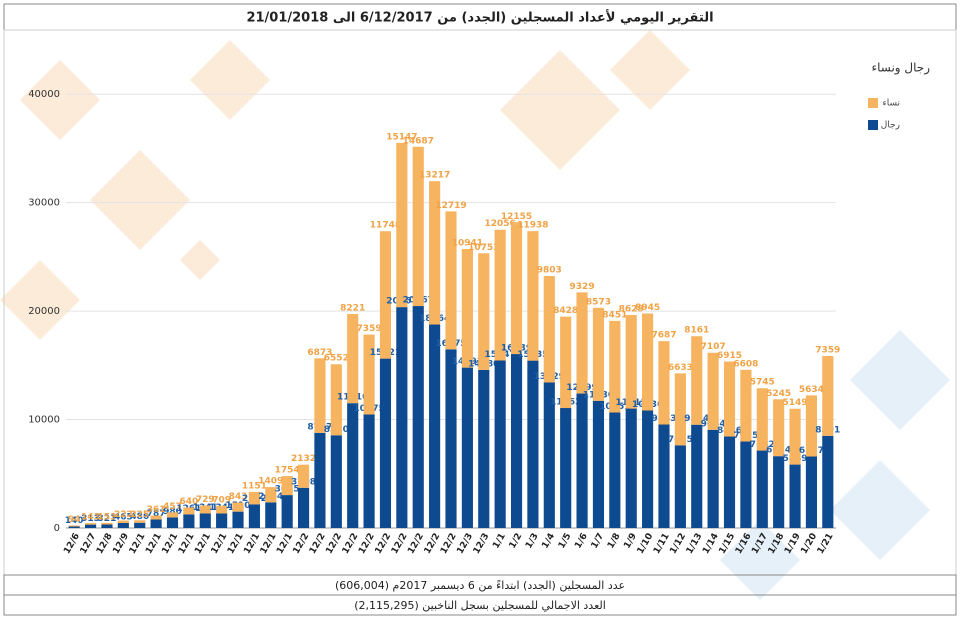  I want to click on value-label: 8629, so click(631, 309).